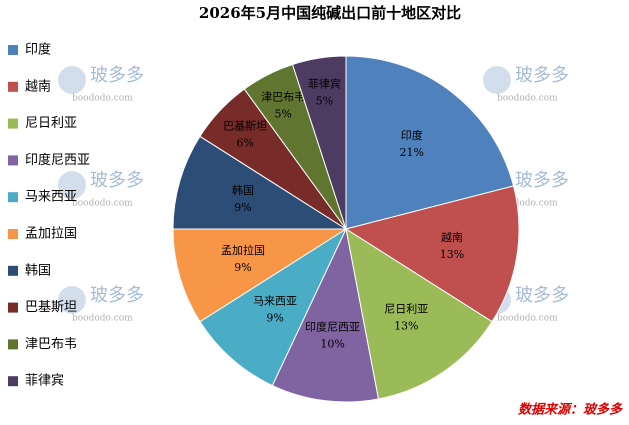  Describe the element at coordinates (51, 307) in the screenshot. I see `legend-label: 巴基斯坦` at that location.